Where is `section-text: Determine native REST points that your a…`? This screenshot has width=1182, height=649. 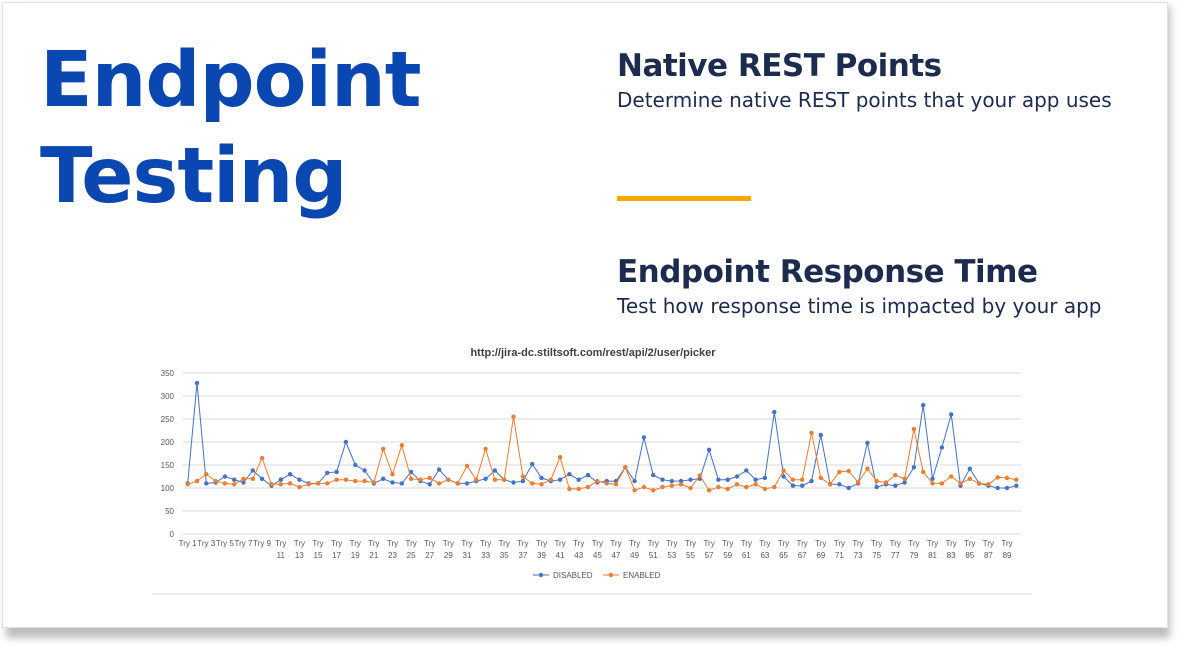 section-text: Determine native REST points that your a… is located at coordinates (864, 100).